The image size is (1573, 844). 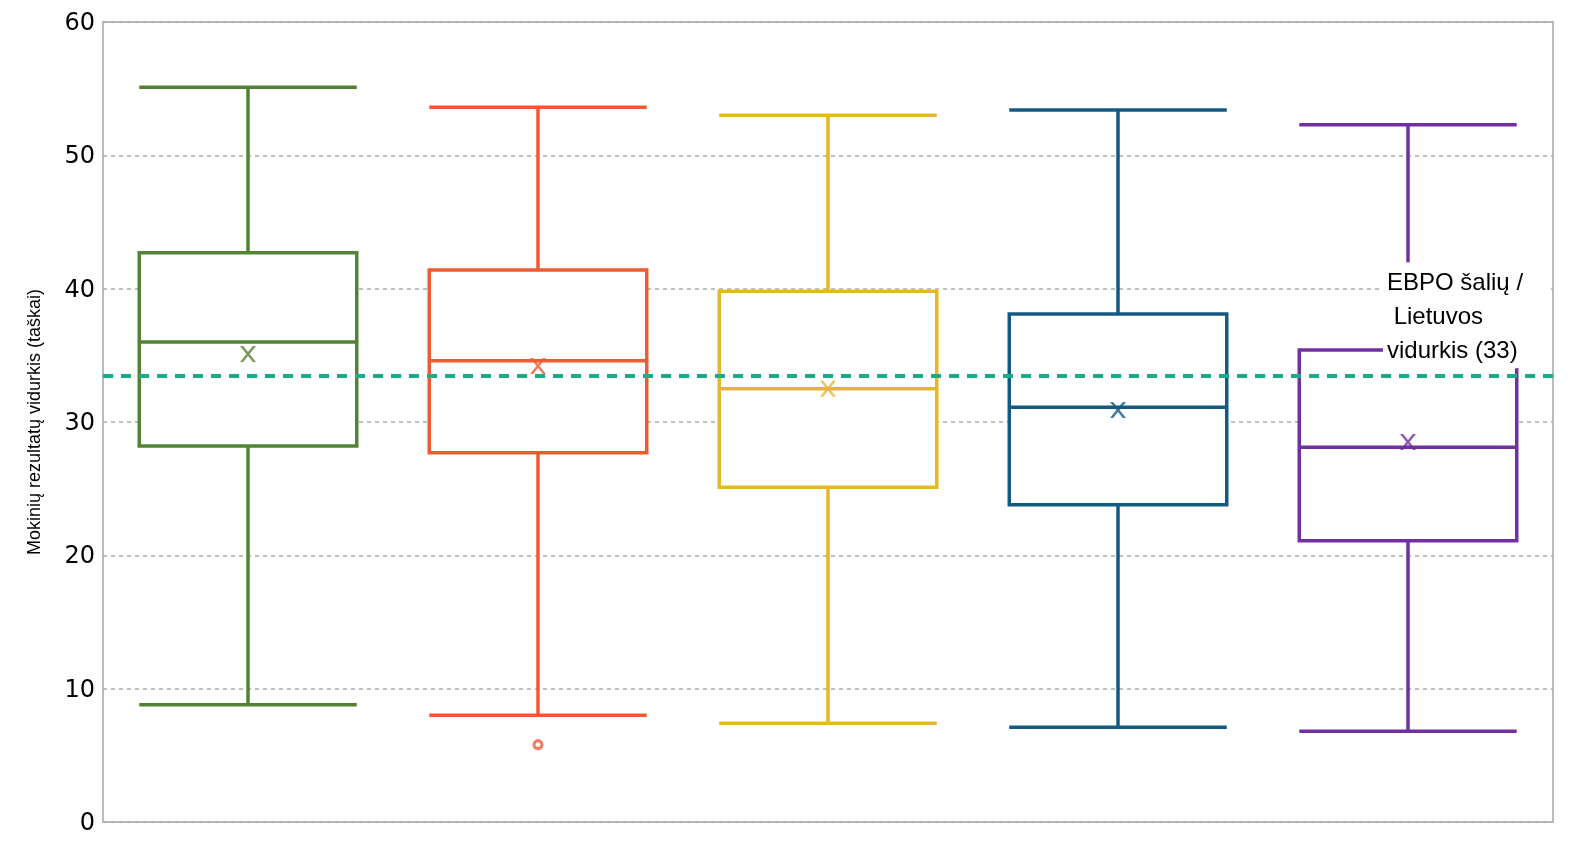 What do you see at coordinates (87, 822) in the screenshot?
I see `y-tick-label: 0` at bounding box center [87, 822].